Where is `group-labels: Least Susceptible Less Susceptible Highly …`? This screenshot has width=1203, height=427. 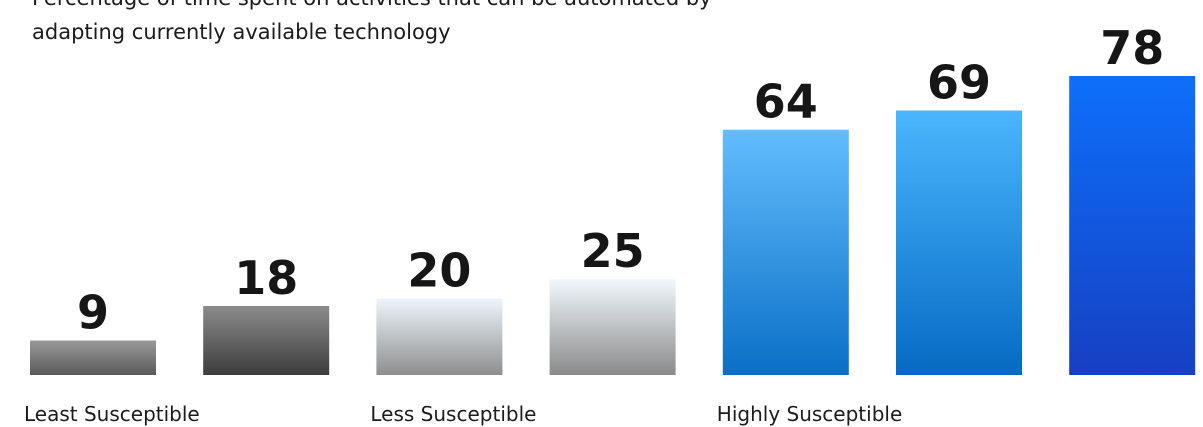 group-labels: Least Susceptible Less Susceptible Highly … is located at coordinates (463, 414).